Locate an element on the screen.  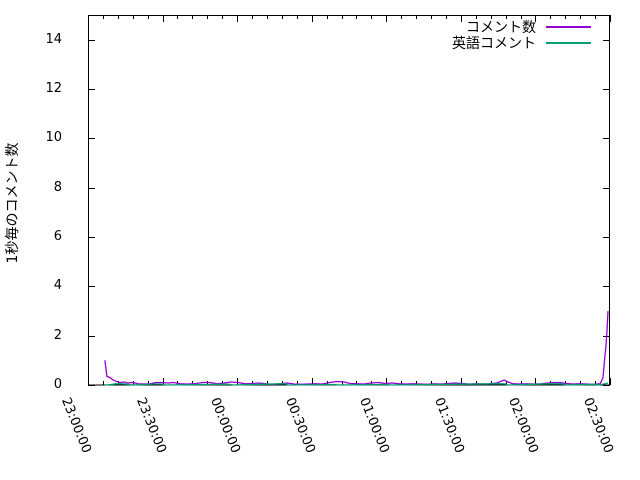
legend-row: 英語コメント is located at coordinates (521, 43).